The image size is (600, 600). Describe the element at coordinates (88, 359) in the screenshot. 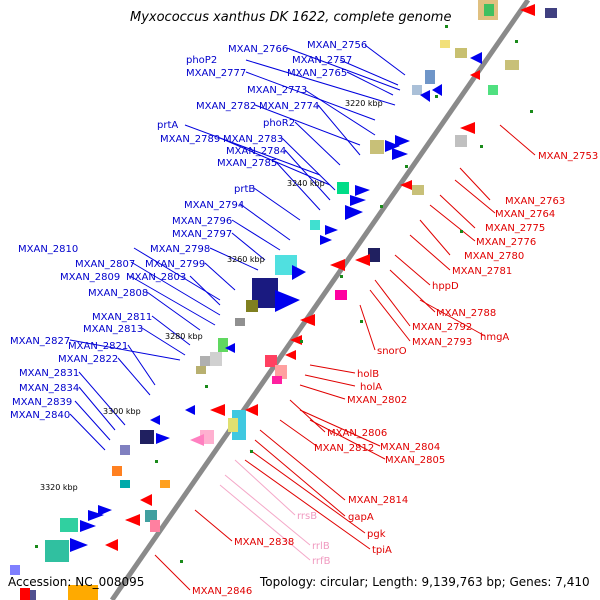

I see `gene-label: MXAN_2822` at that location.